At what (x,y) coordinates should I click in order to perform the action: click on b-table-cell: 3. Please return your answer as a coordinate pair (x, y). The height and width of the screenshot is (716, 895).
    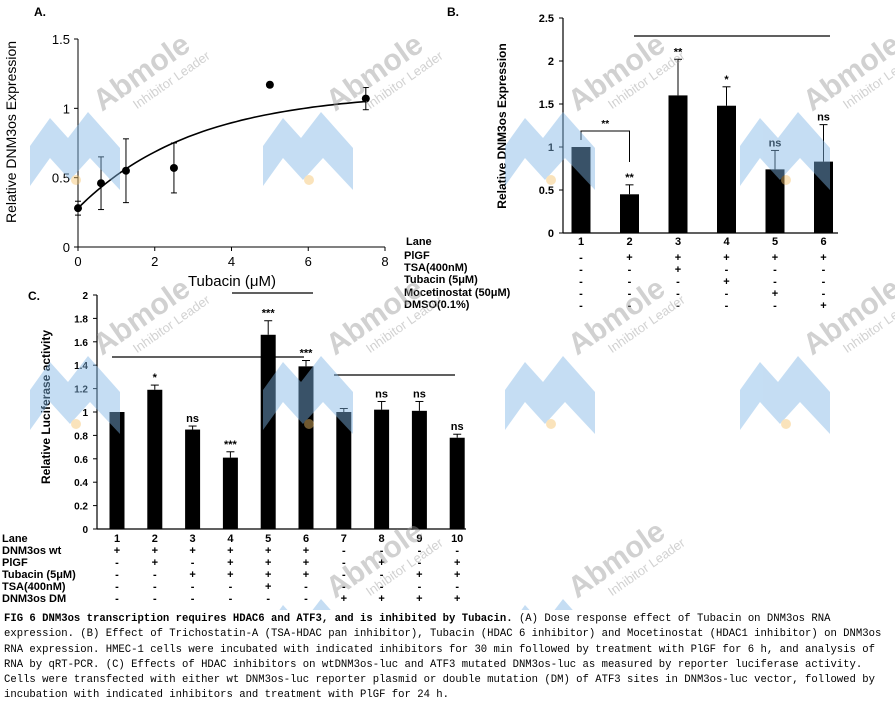
    Looking at the image, I should click on (678, 242).